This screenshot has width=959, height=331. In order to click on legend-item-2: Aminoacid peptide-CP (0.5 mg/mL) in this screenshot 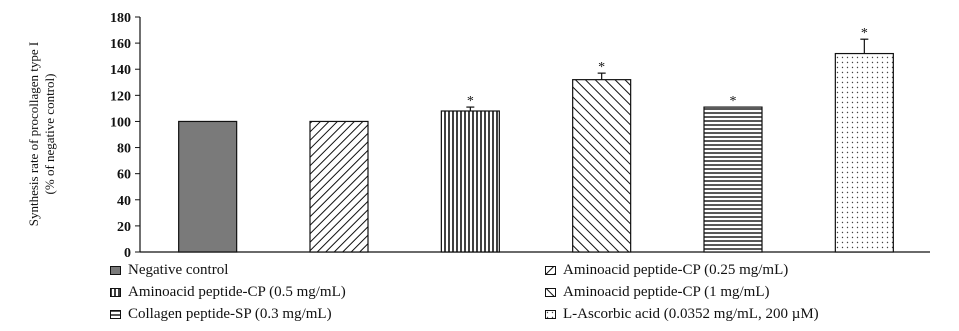, I will do `click(228, 292)`.